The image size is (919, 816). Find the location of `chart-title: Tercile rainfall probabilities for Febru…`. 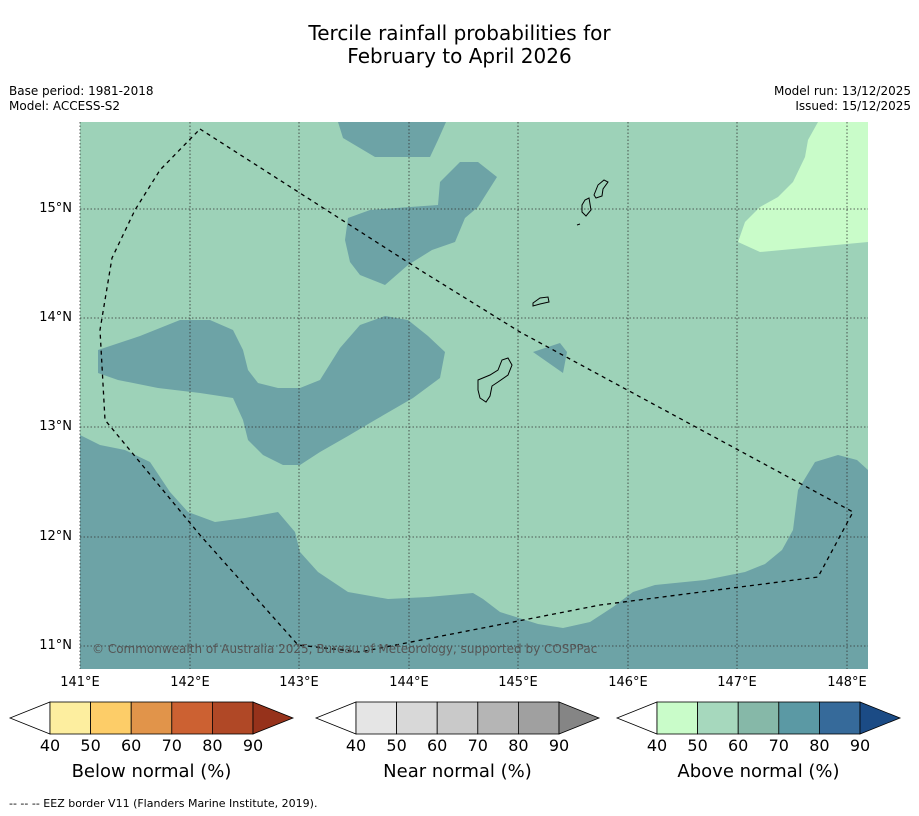

chart-title: Tercile rainfall probabilities for Febru… is located at coordinates (459, 45).